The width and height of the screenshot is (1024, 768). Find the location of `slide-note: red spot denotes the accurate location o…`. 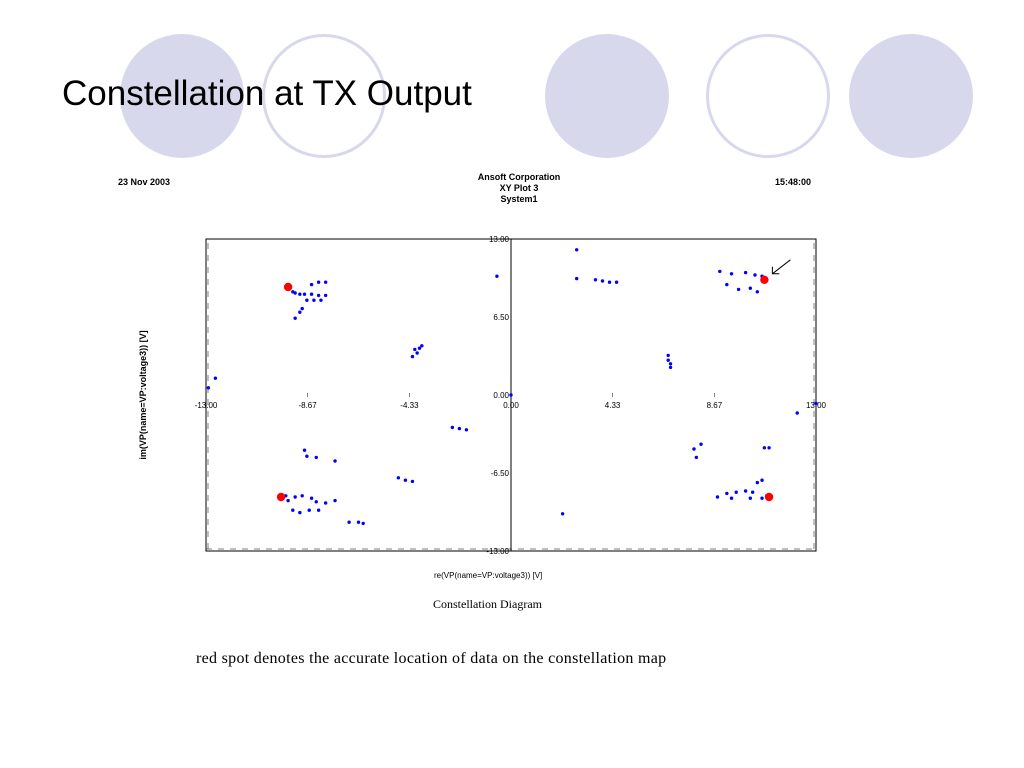

slide-note: red spot denotes the accurate location o… is located at coordinates (431, 658).